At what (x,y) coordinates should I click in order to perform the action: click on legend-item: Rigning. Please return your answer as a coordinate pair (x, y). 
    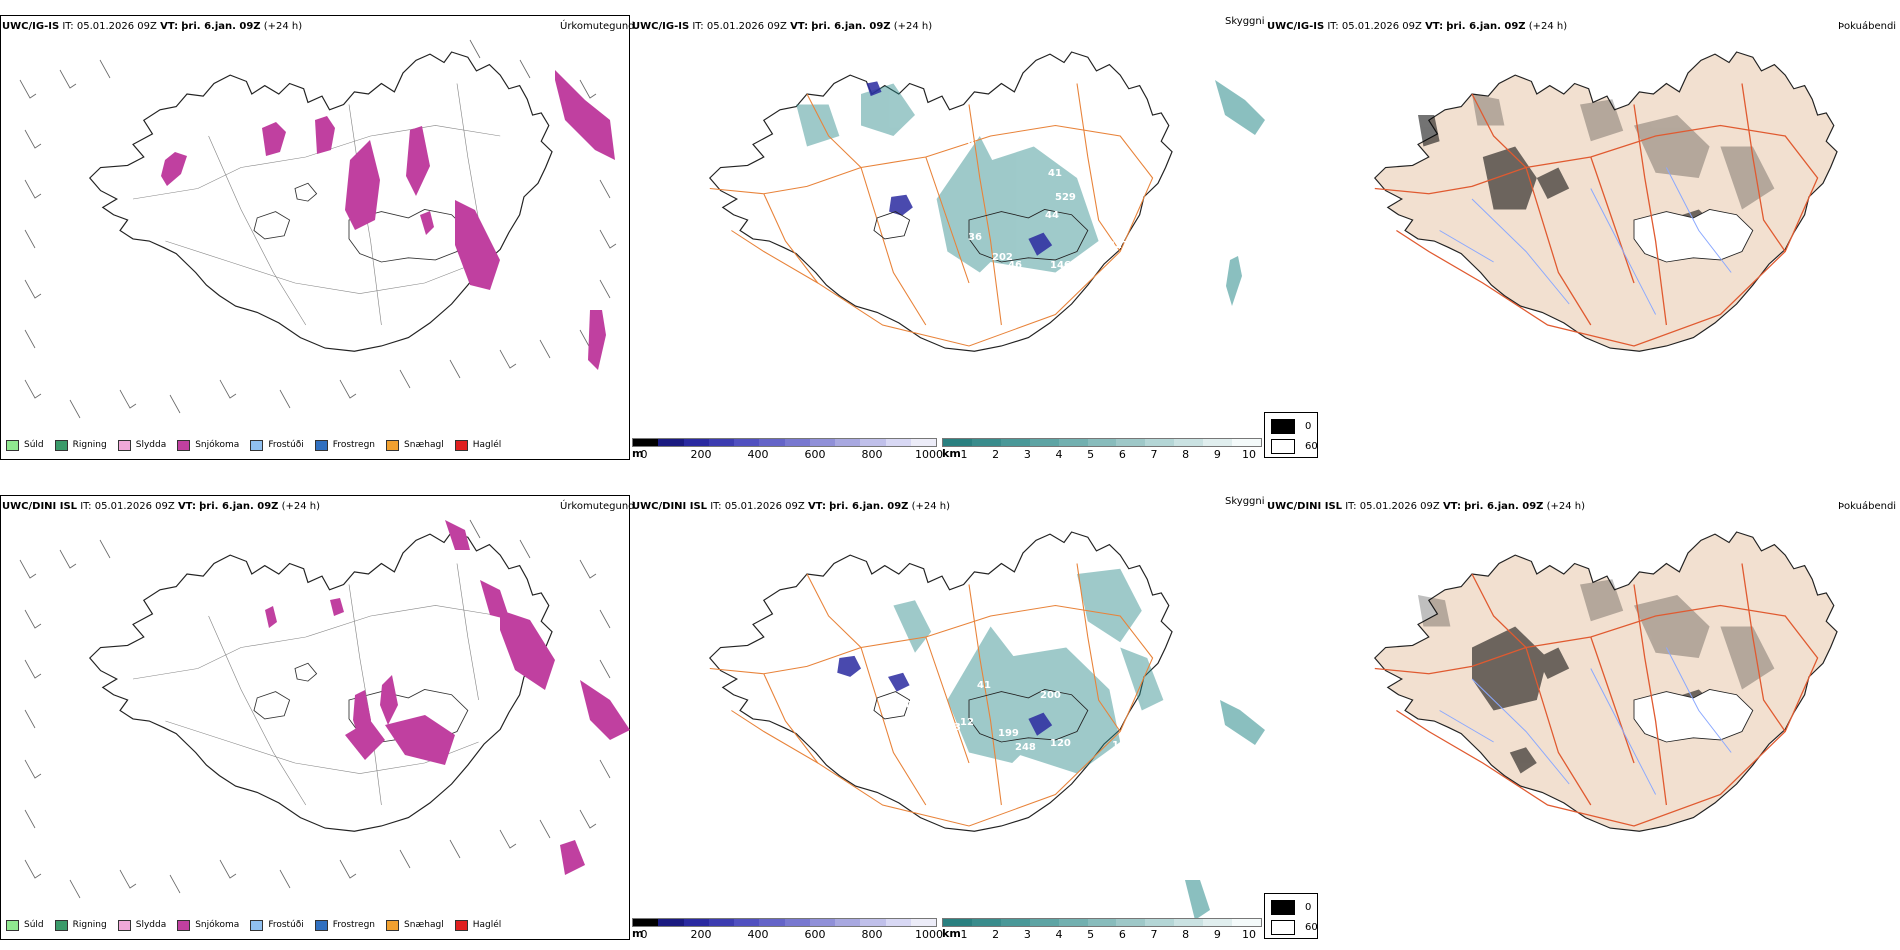
    Looking at the image, I should click on (80, 925).